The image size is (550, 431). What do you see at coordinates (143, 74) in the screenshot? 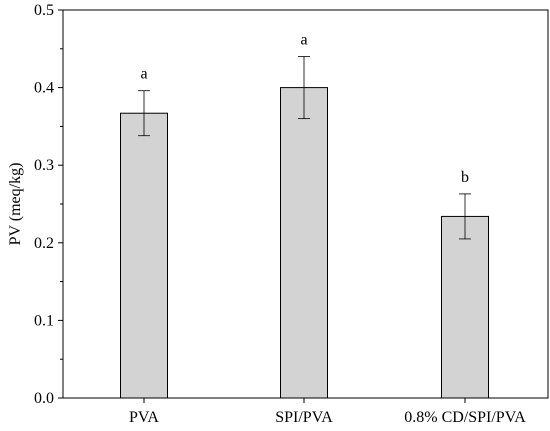
I see `significance-letter-1: a` at bounding box center [143, 74].